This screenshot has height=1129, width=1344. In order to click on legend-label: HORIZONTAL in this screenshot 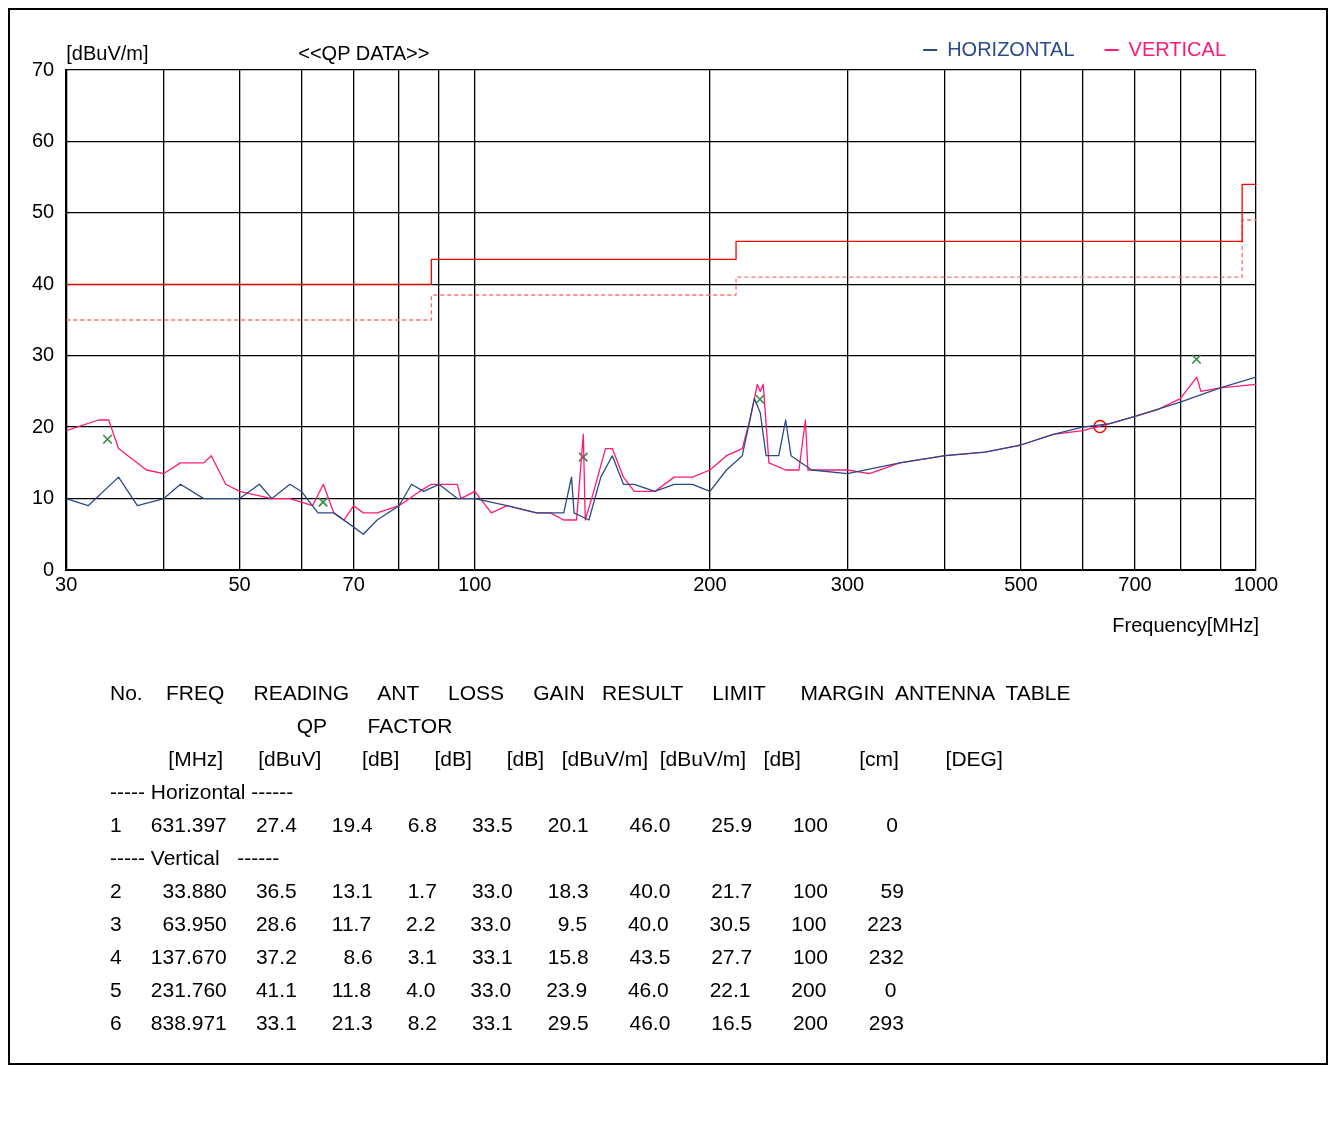, I will do `click(1011, 48)`.